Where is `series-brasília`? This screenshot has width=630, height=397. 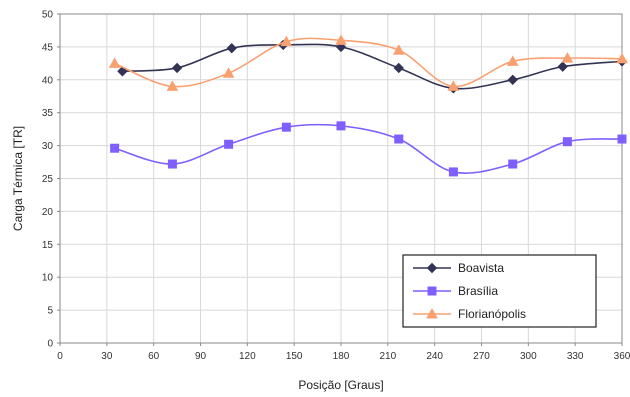
series-brasília is located at coordinates (368, 149).